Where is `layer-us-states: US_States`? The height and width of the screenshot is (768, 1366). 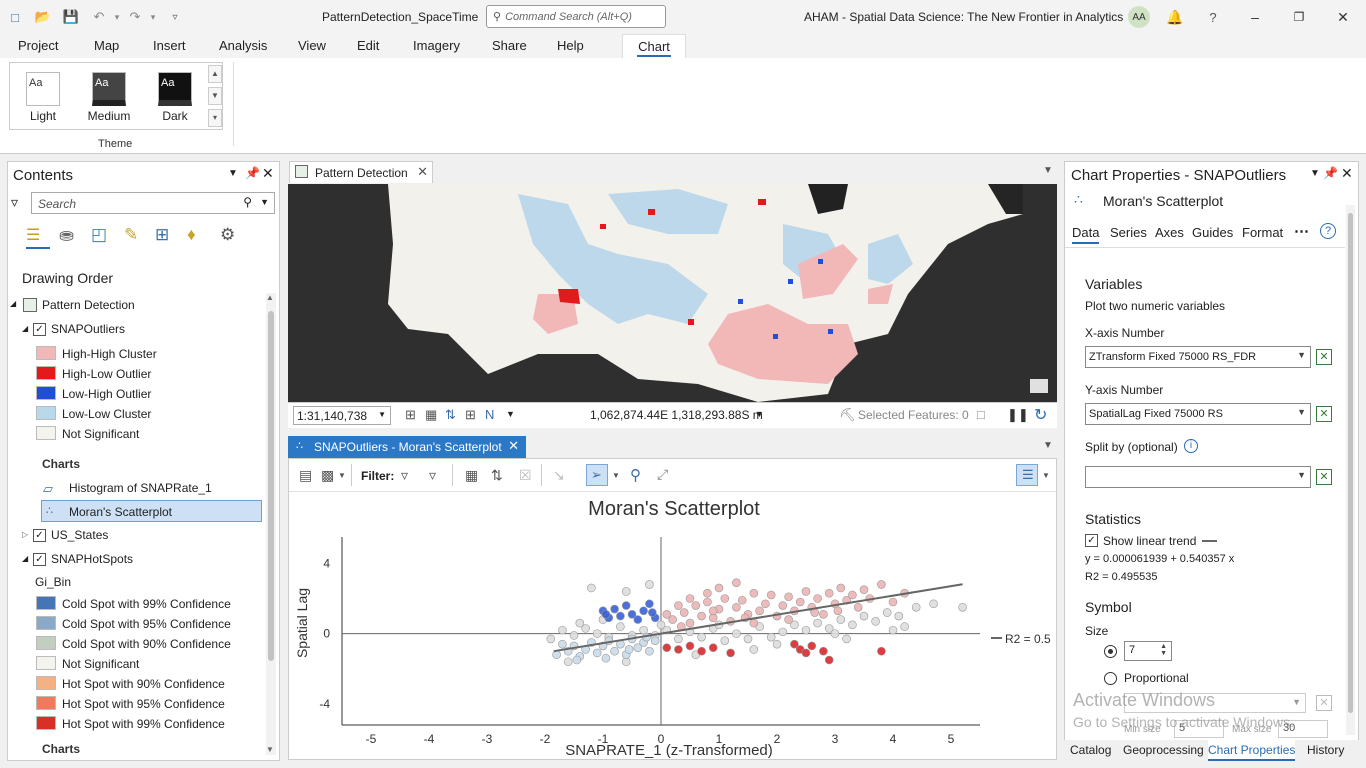 layer-us-states: US_States is located at coordinates (80, 535).